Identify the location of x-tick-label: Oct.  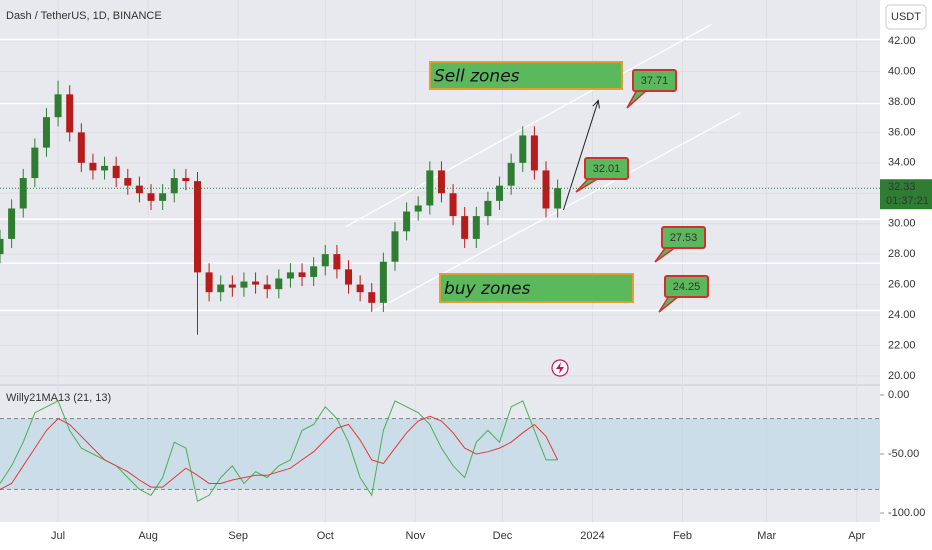
(325, 536).